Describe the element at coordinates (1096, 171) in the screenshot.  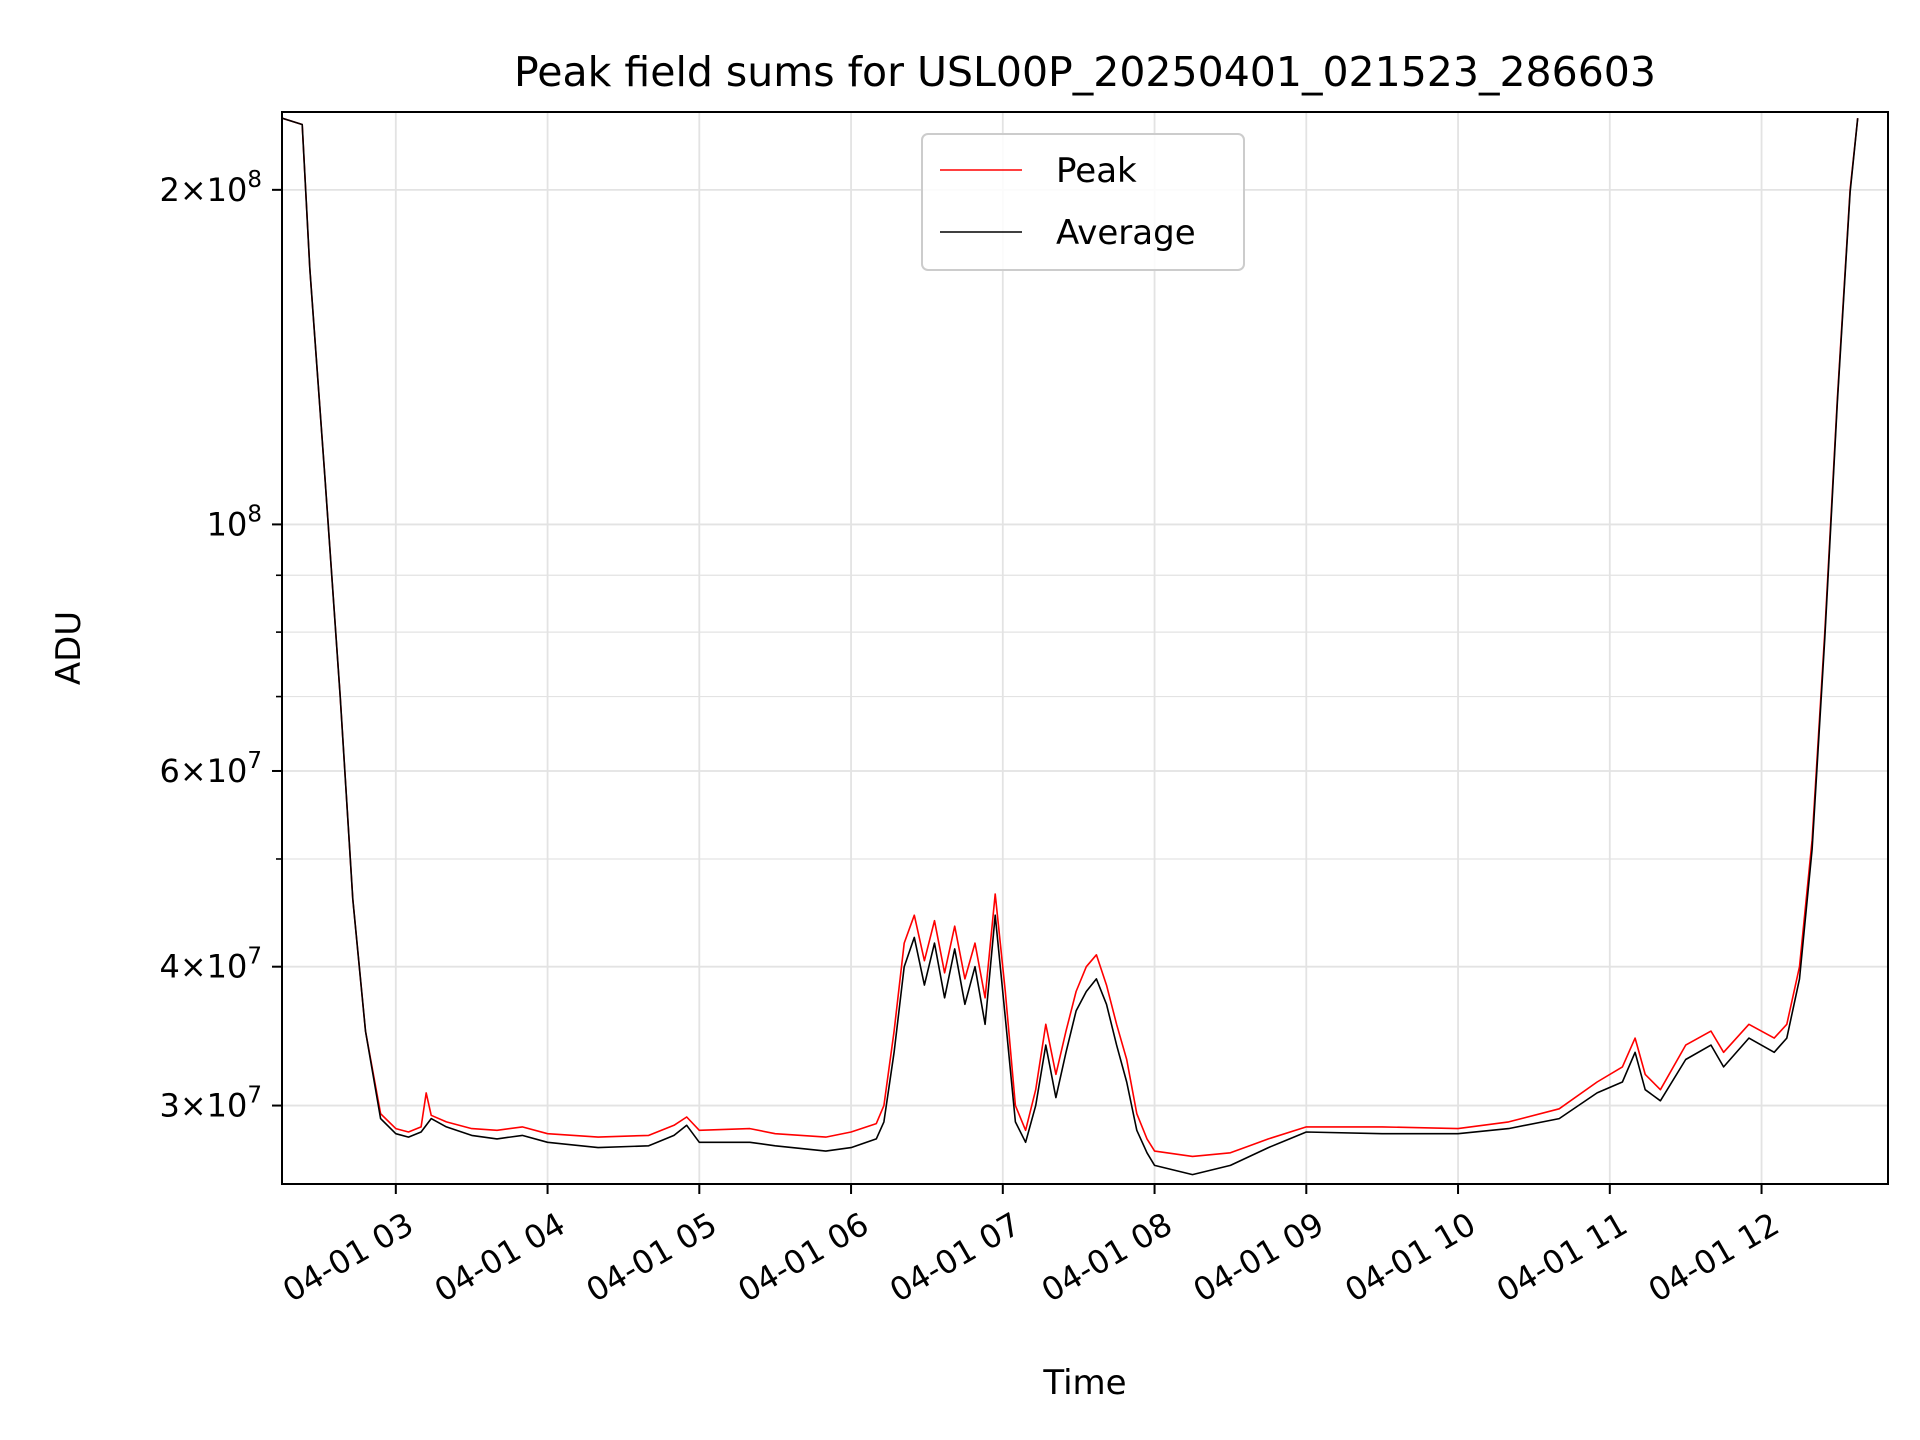
I see `legend-label-peak: Peak` at that location.